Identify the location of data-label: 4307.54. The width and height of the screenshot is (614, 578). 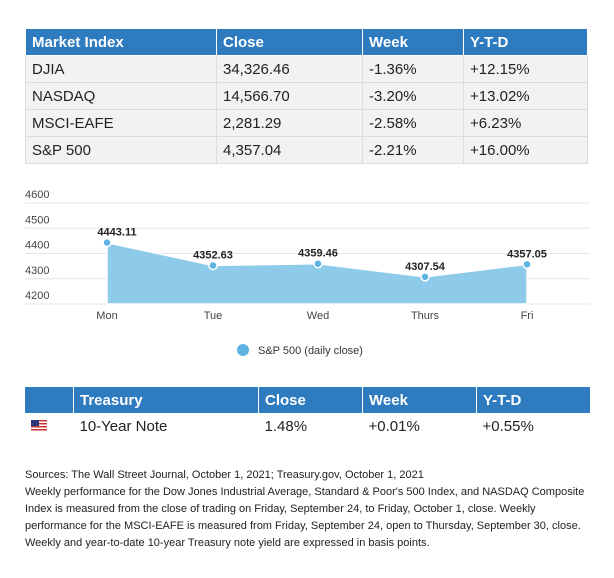
(425, 267).